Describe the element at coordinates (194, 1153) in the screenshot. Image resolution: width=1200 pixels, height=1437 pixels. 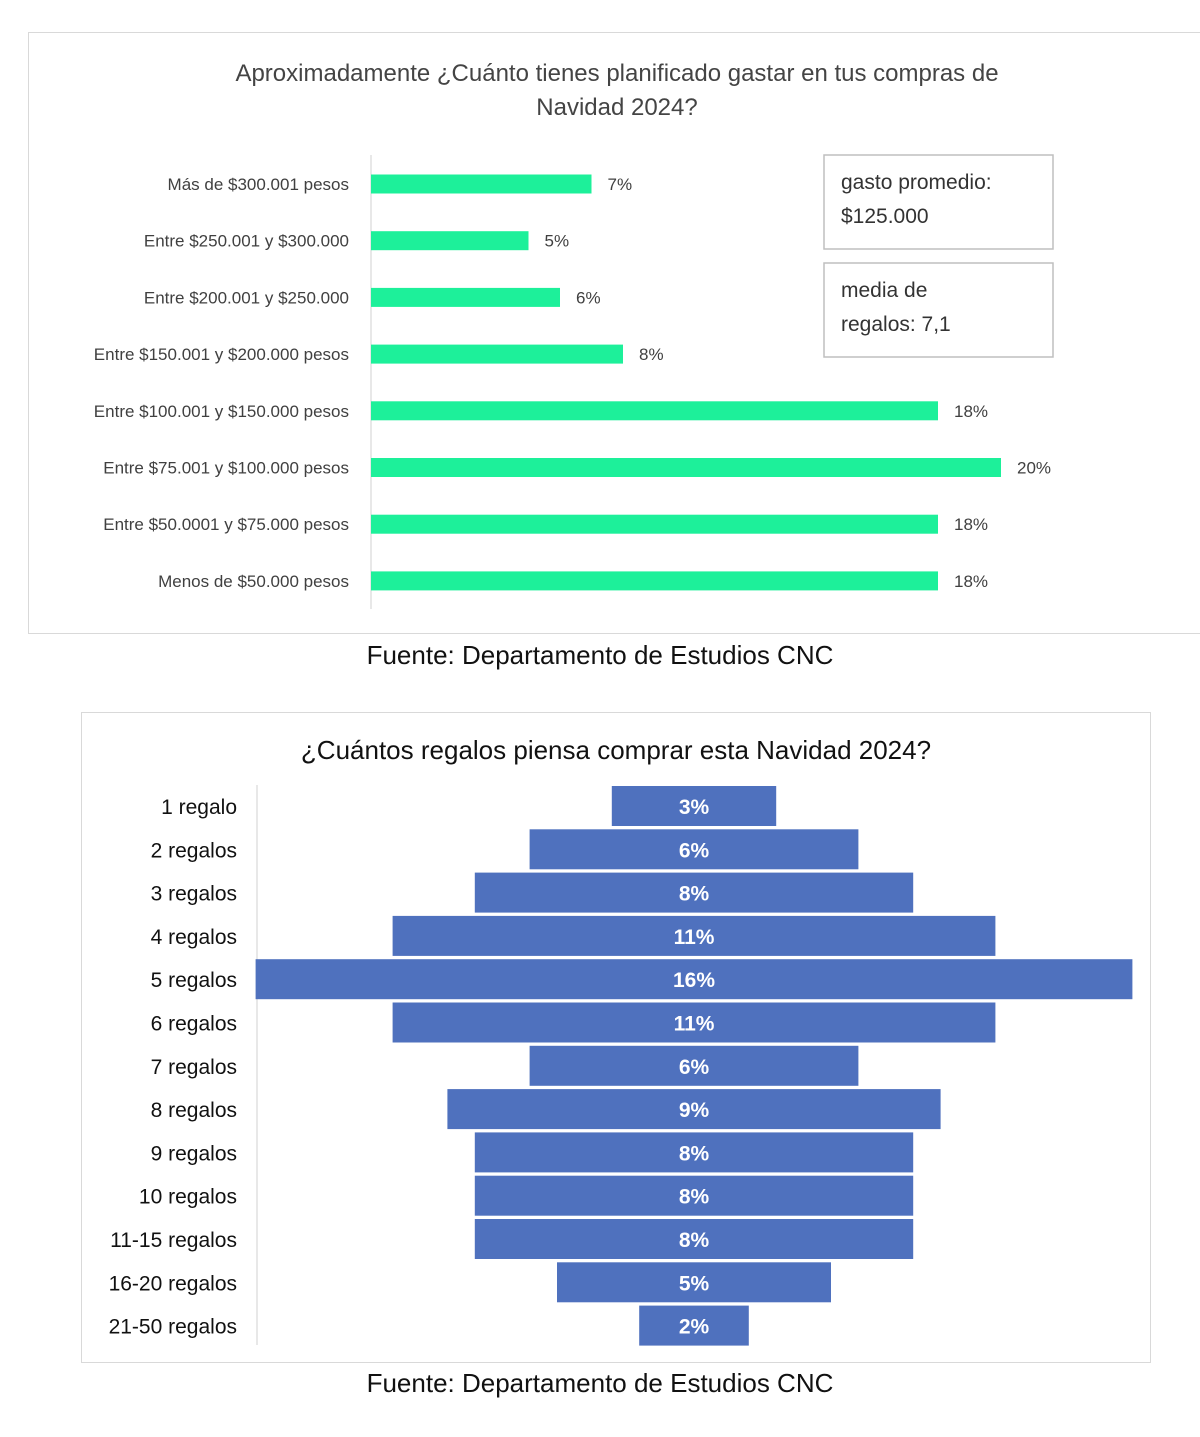
I see `category-label: 9 regalos` at that location.